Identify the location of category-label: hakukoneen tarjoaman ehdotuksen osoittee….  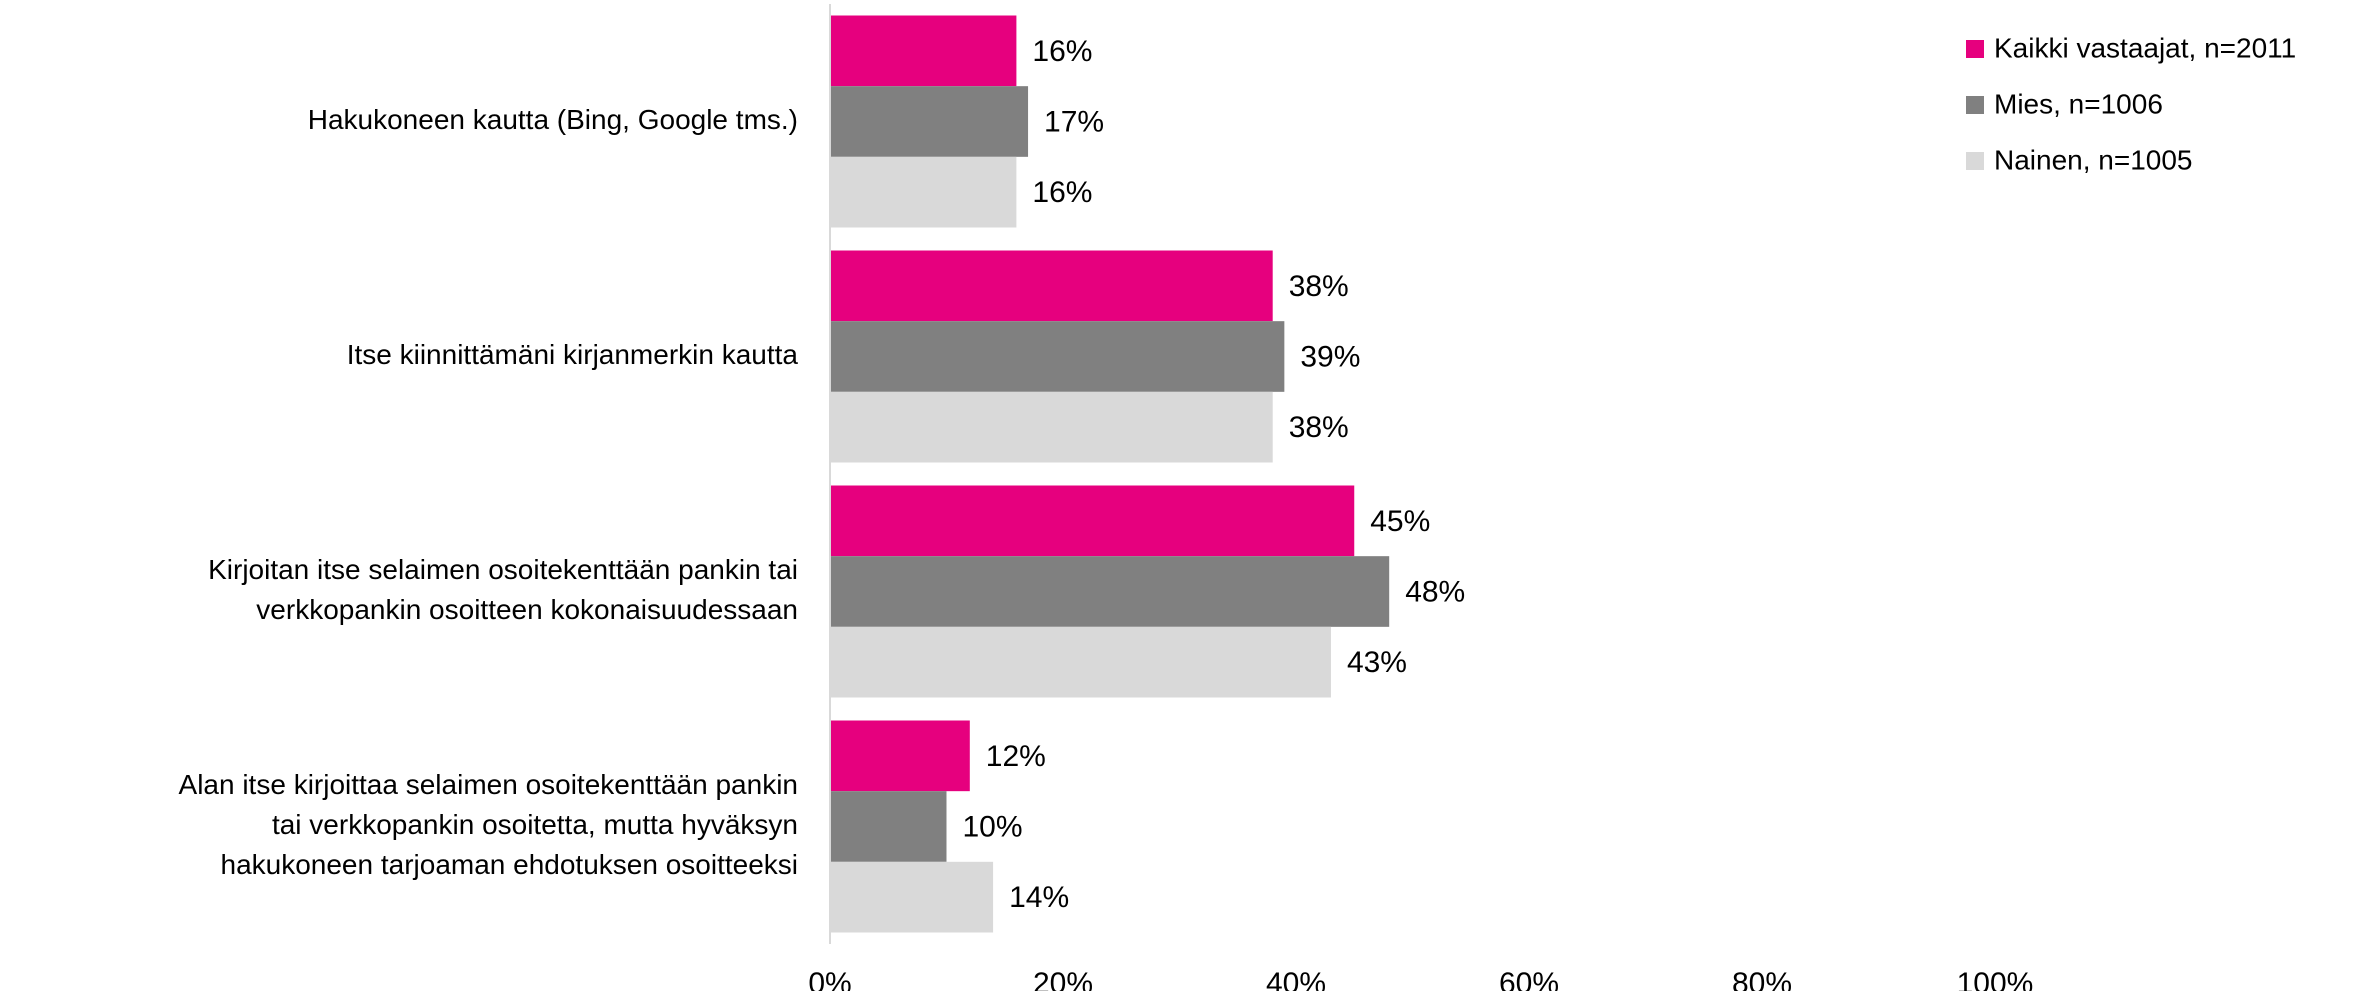
(510, 864).